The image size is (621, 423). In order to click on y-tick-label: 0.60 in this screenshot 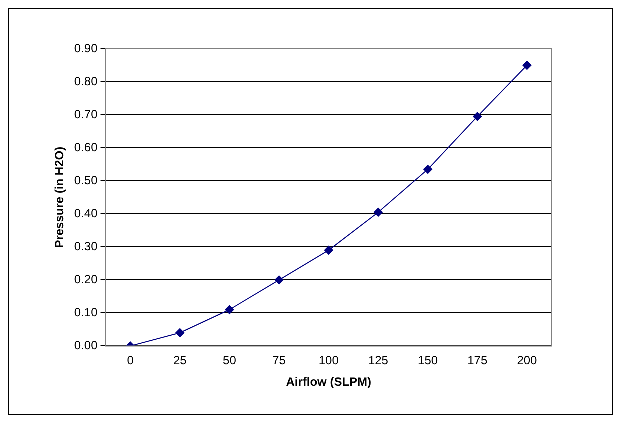, I will do `click(86, 147)`.